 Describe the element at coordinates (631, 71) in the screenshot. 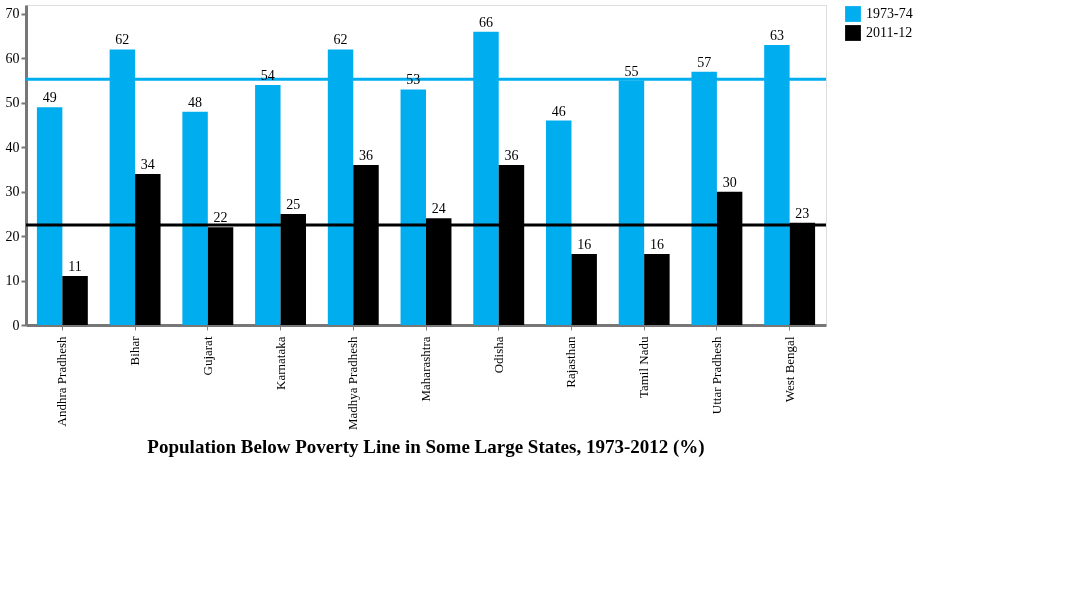

I see `data-label: 55` at that location.